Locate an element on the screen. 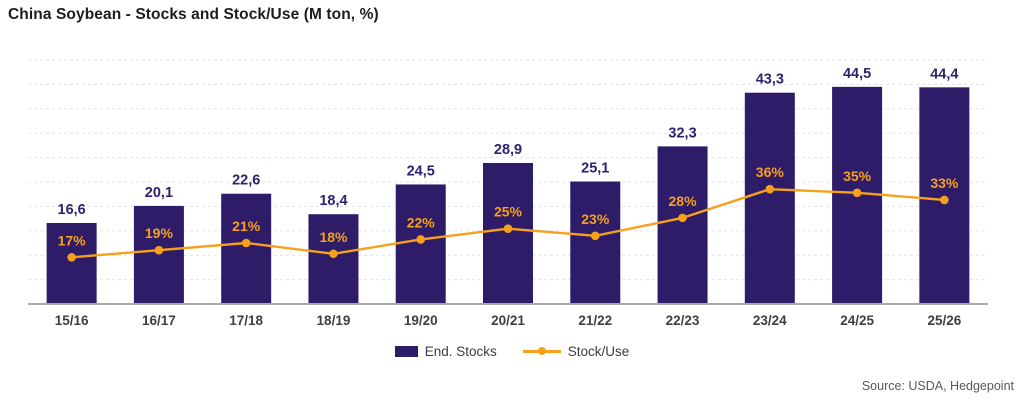 The image size is (1024, 404). stockuse-point-24/25 is located at coordinates (857, 193).